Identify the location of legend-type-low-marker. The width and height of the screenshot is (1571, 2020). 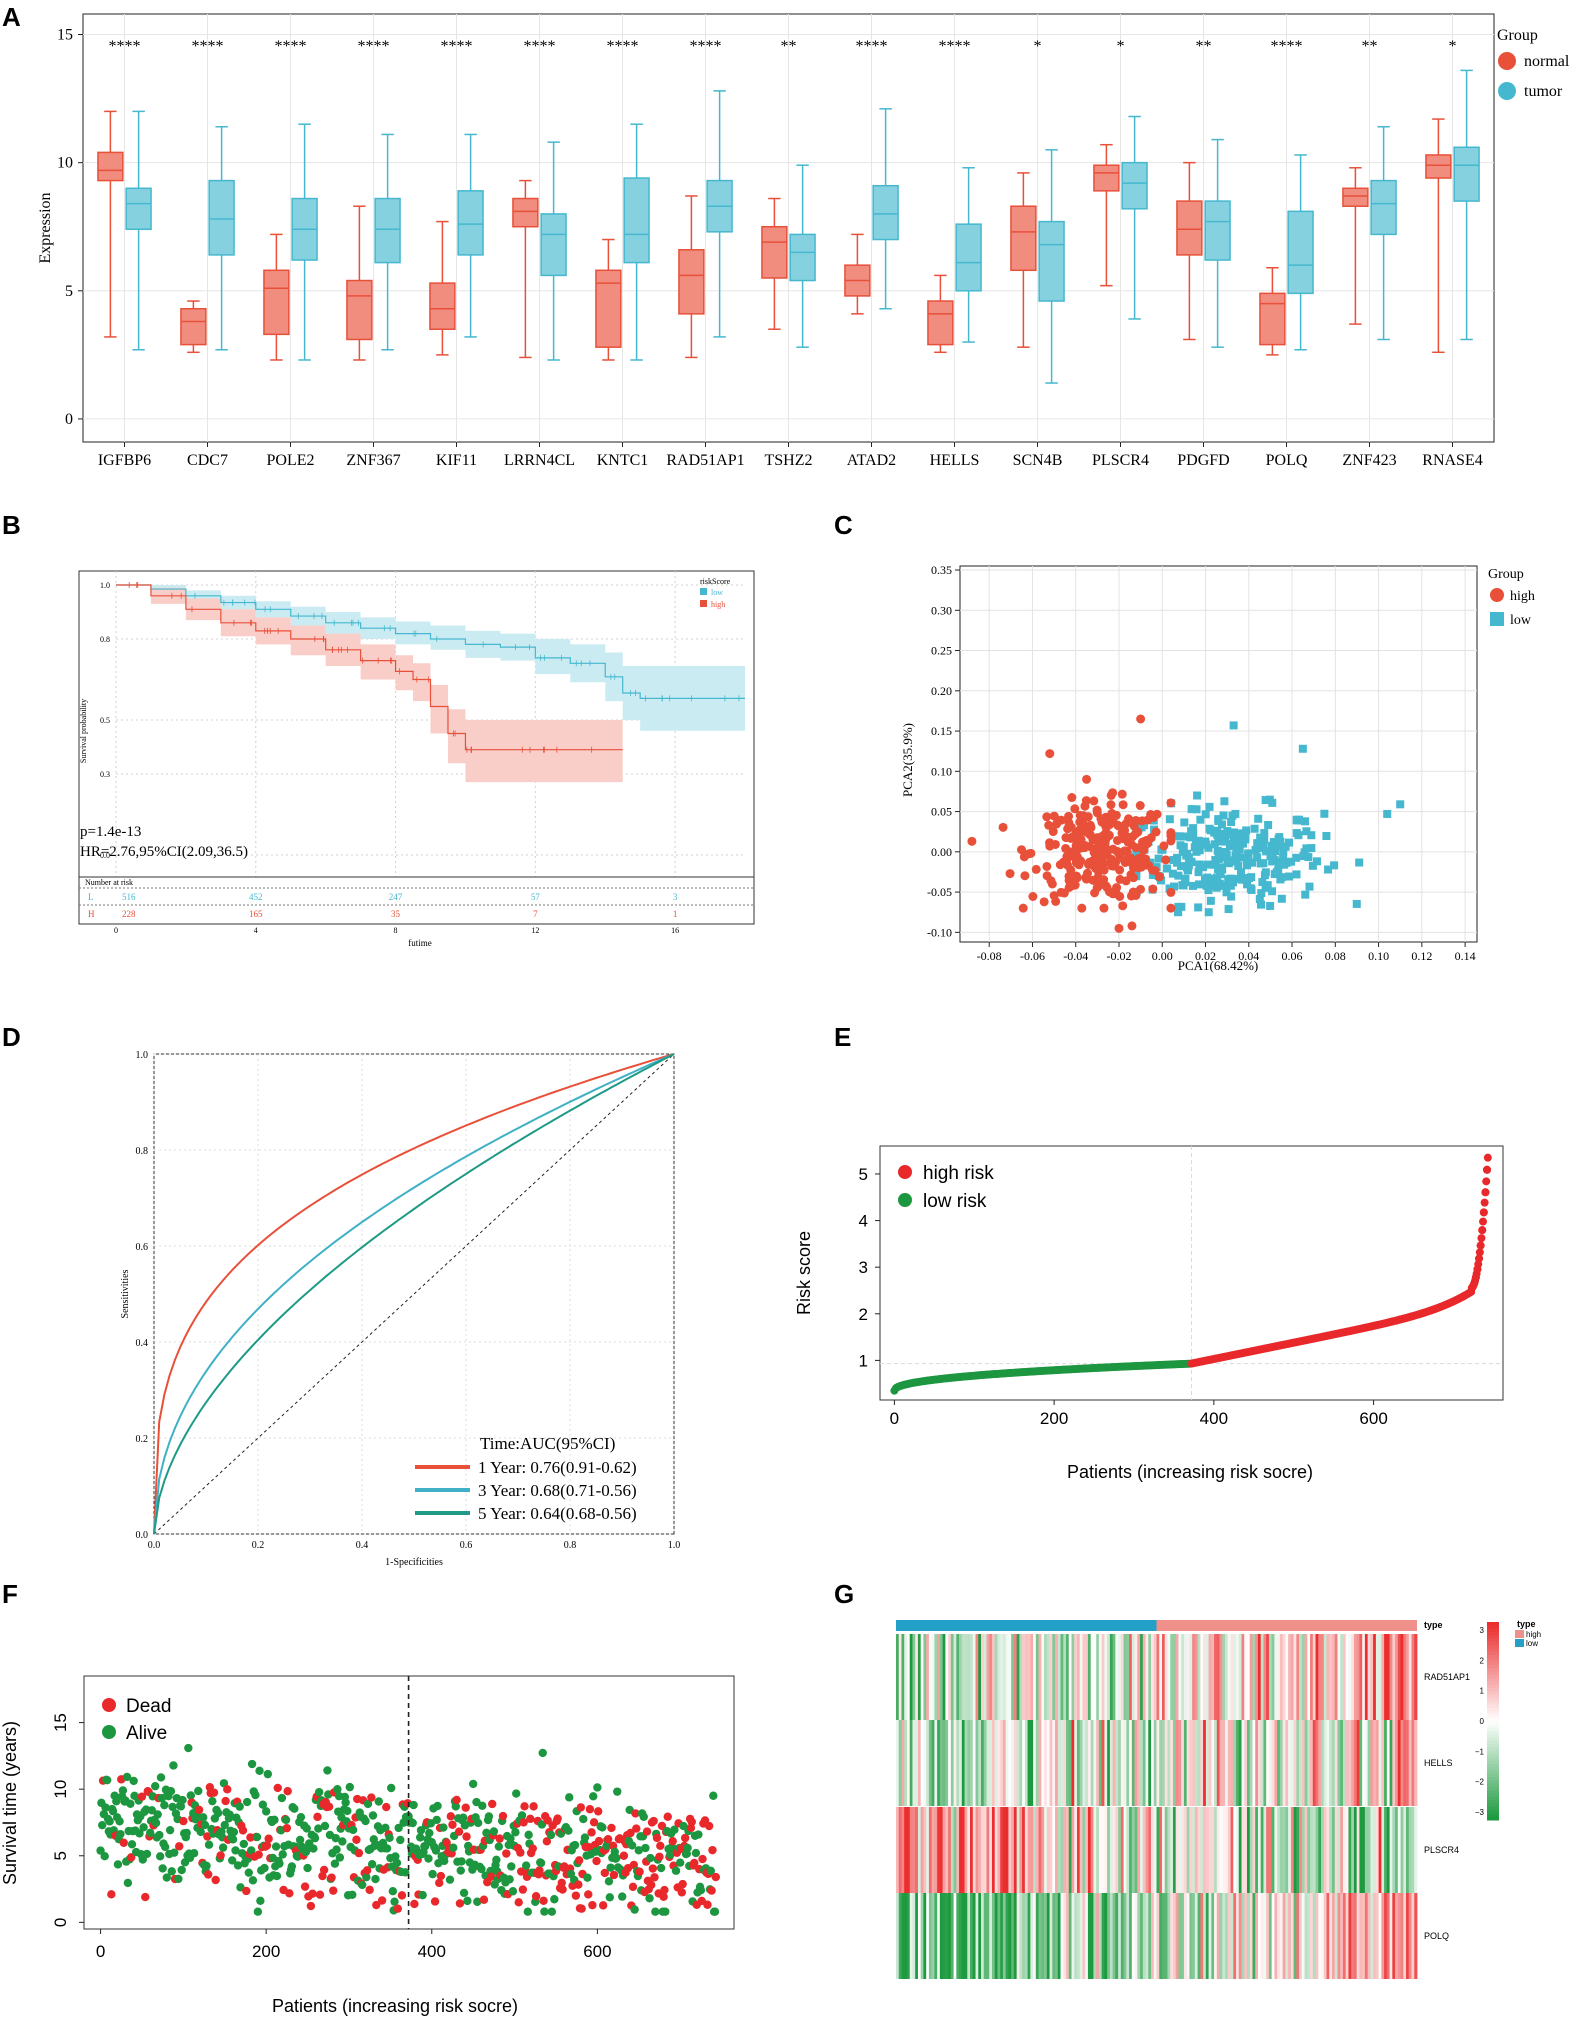
(1519, 1643).